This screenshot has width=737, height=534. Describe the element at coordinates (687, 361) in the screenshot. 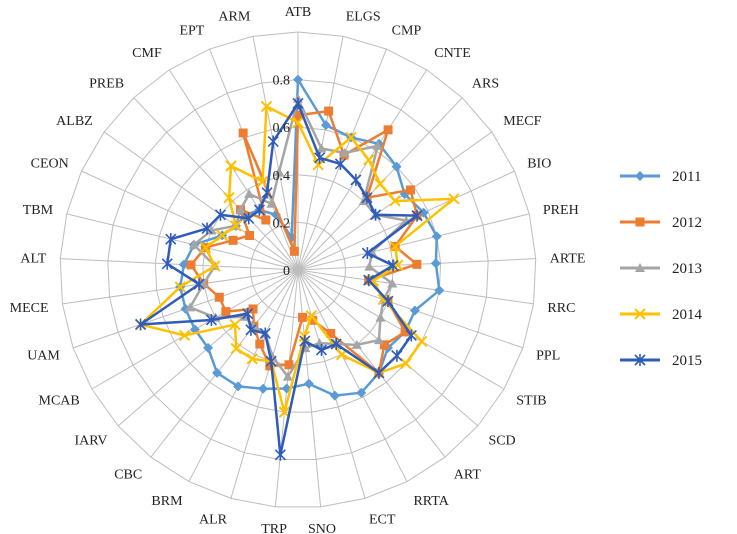

I see `legend-label: 2015` at that location.